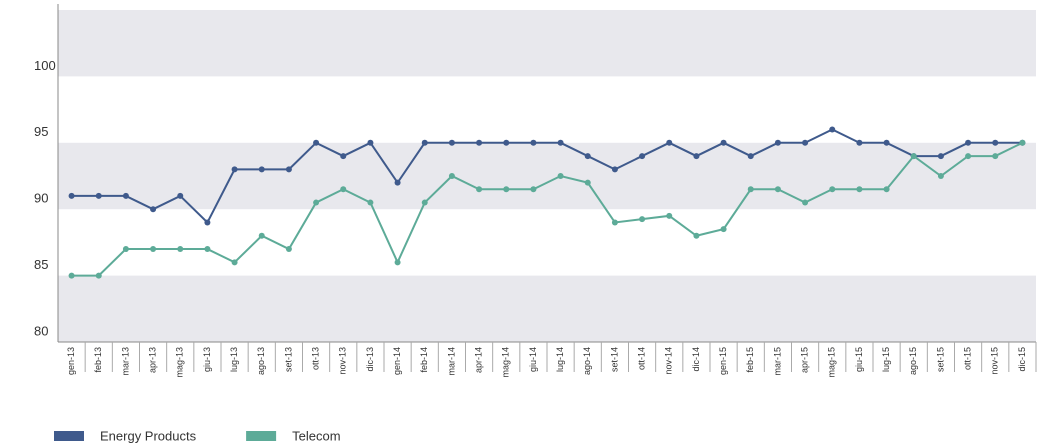  What do you see at coordinates (669, 361) in the screenshot?
I see `x-tick-label: nov-14` at bounding box center [669, 361].